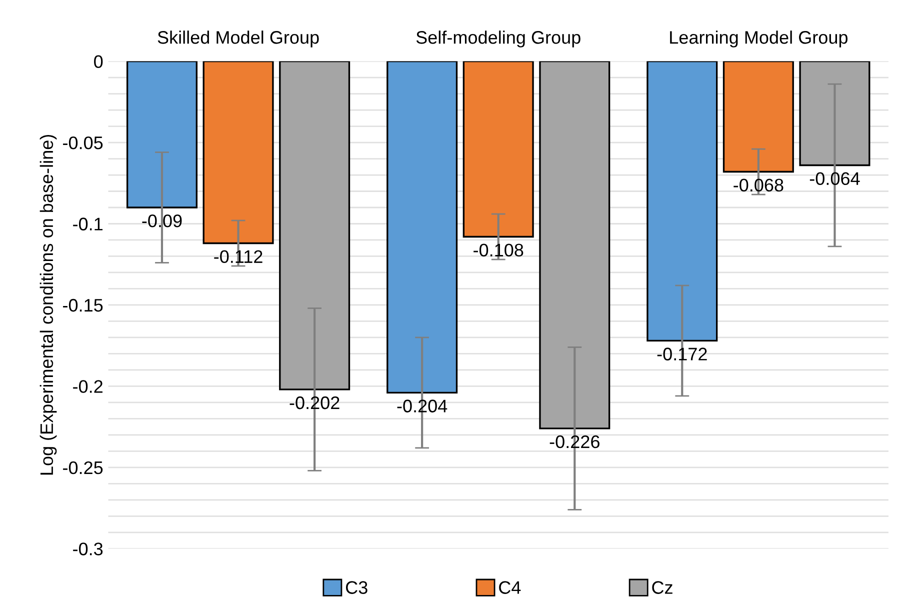 The width and height of the screenshot is (902, 613). What do you see at coordinates (498, 39) in the screenshot?
I see `x-tick-label: Self-modeling Group` at bounding box center [498, 39].